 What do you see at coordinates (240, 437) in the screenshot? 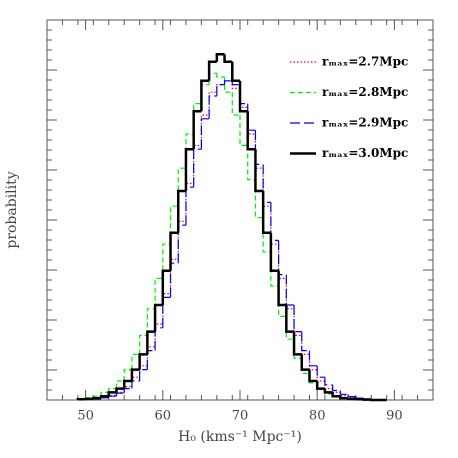
I see `x-axis-label: H₀ (kms⁻¹ Mpc⁻¹)` at bounding box center [240, 437].